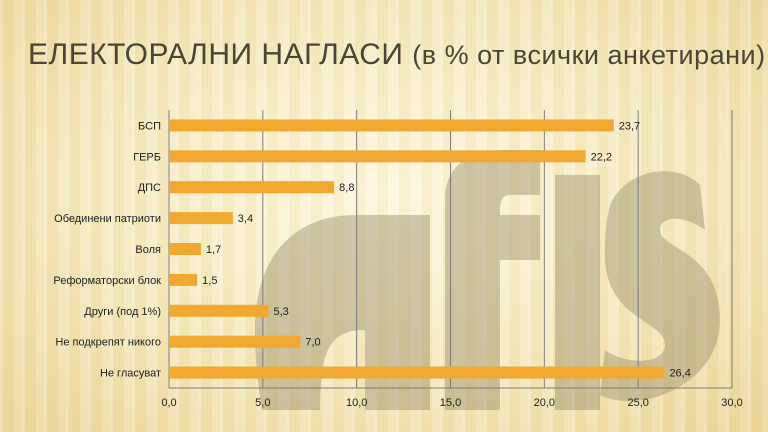 This screenshot has width=768, height=432. I want to click on logo-letter-f, so click(492, 280).